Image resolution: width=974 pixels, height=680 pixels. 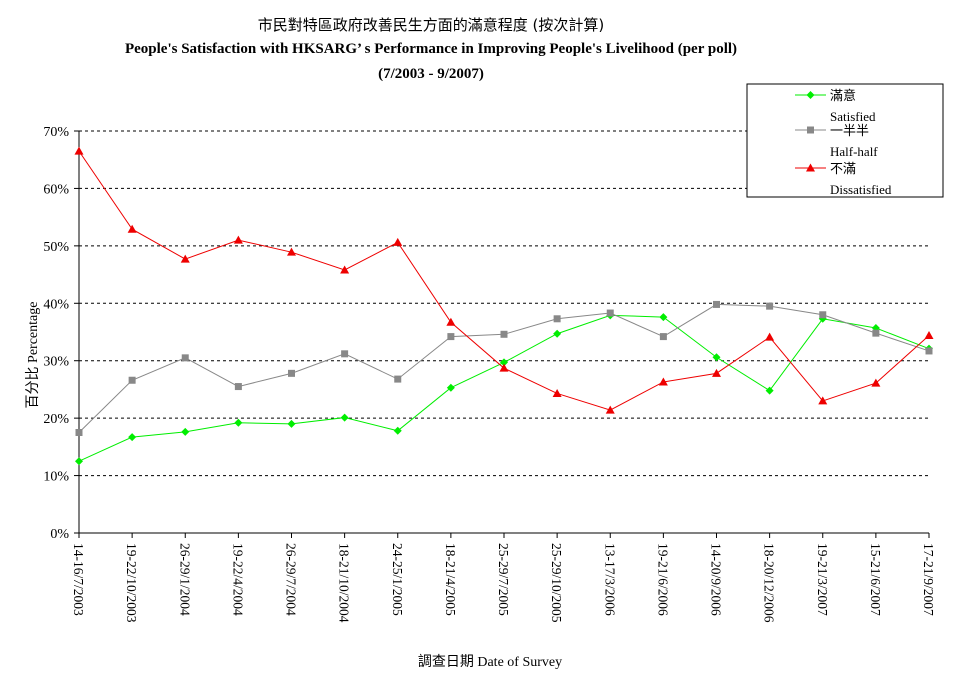 I want to click on x-tick-label: 26-29/1/2004, so click(x=184, y=579).